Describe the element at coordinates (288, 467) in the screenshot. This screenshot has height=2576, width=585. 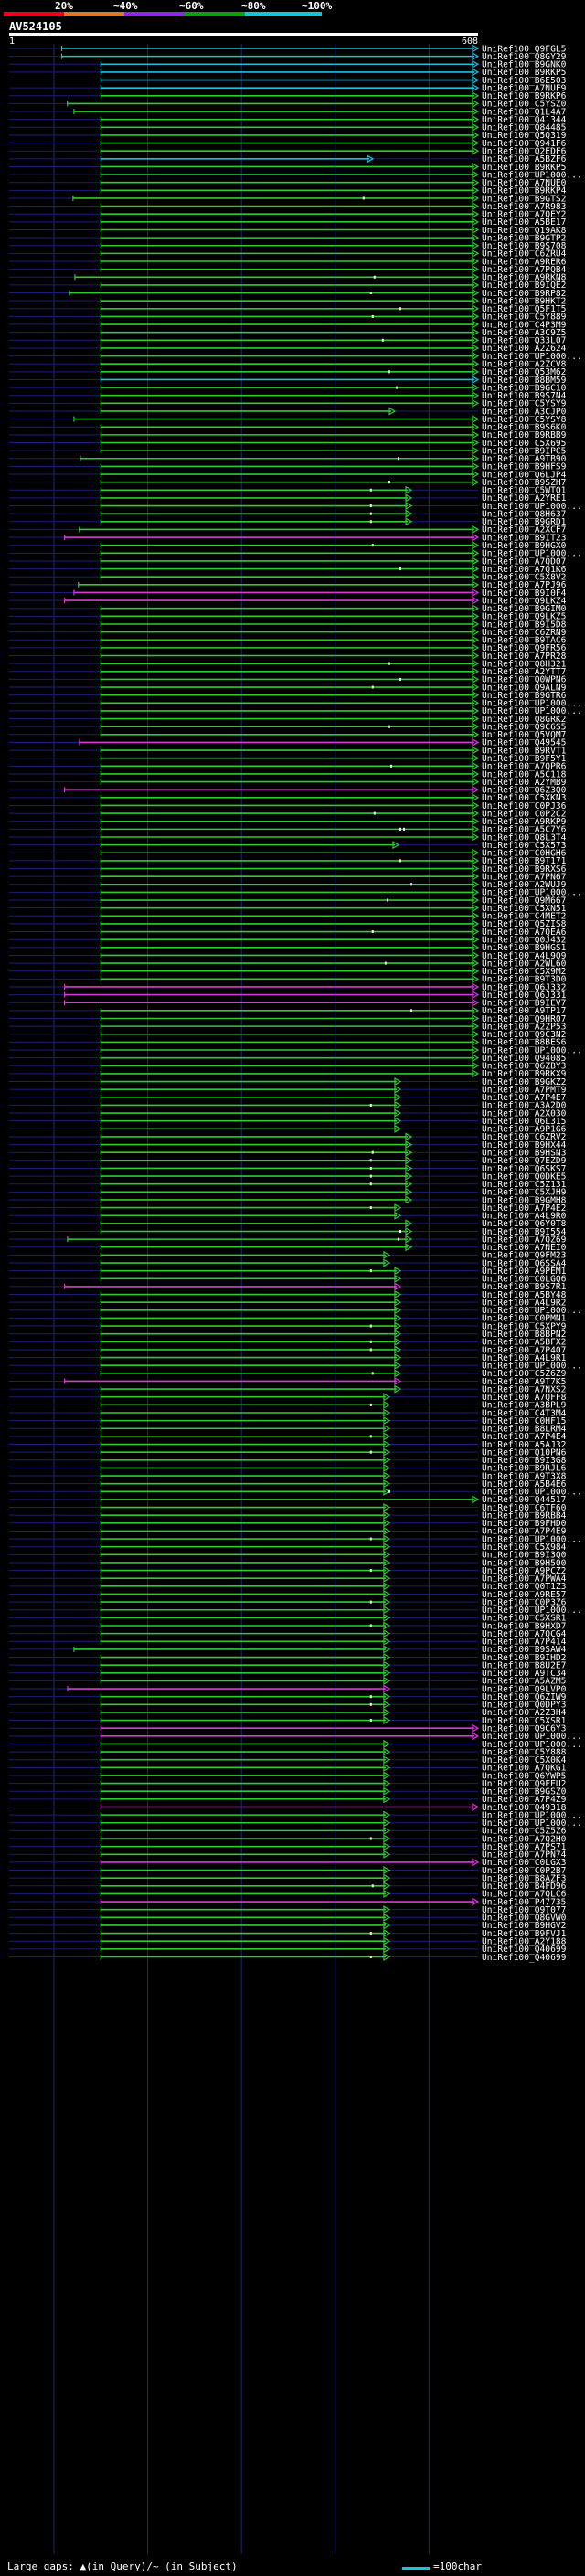
I see `hit-row: UniRef100_B9HFS9` at that location.